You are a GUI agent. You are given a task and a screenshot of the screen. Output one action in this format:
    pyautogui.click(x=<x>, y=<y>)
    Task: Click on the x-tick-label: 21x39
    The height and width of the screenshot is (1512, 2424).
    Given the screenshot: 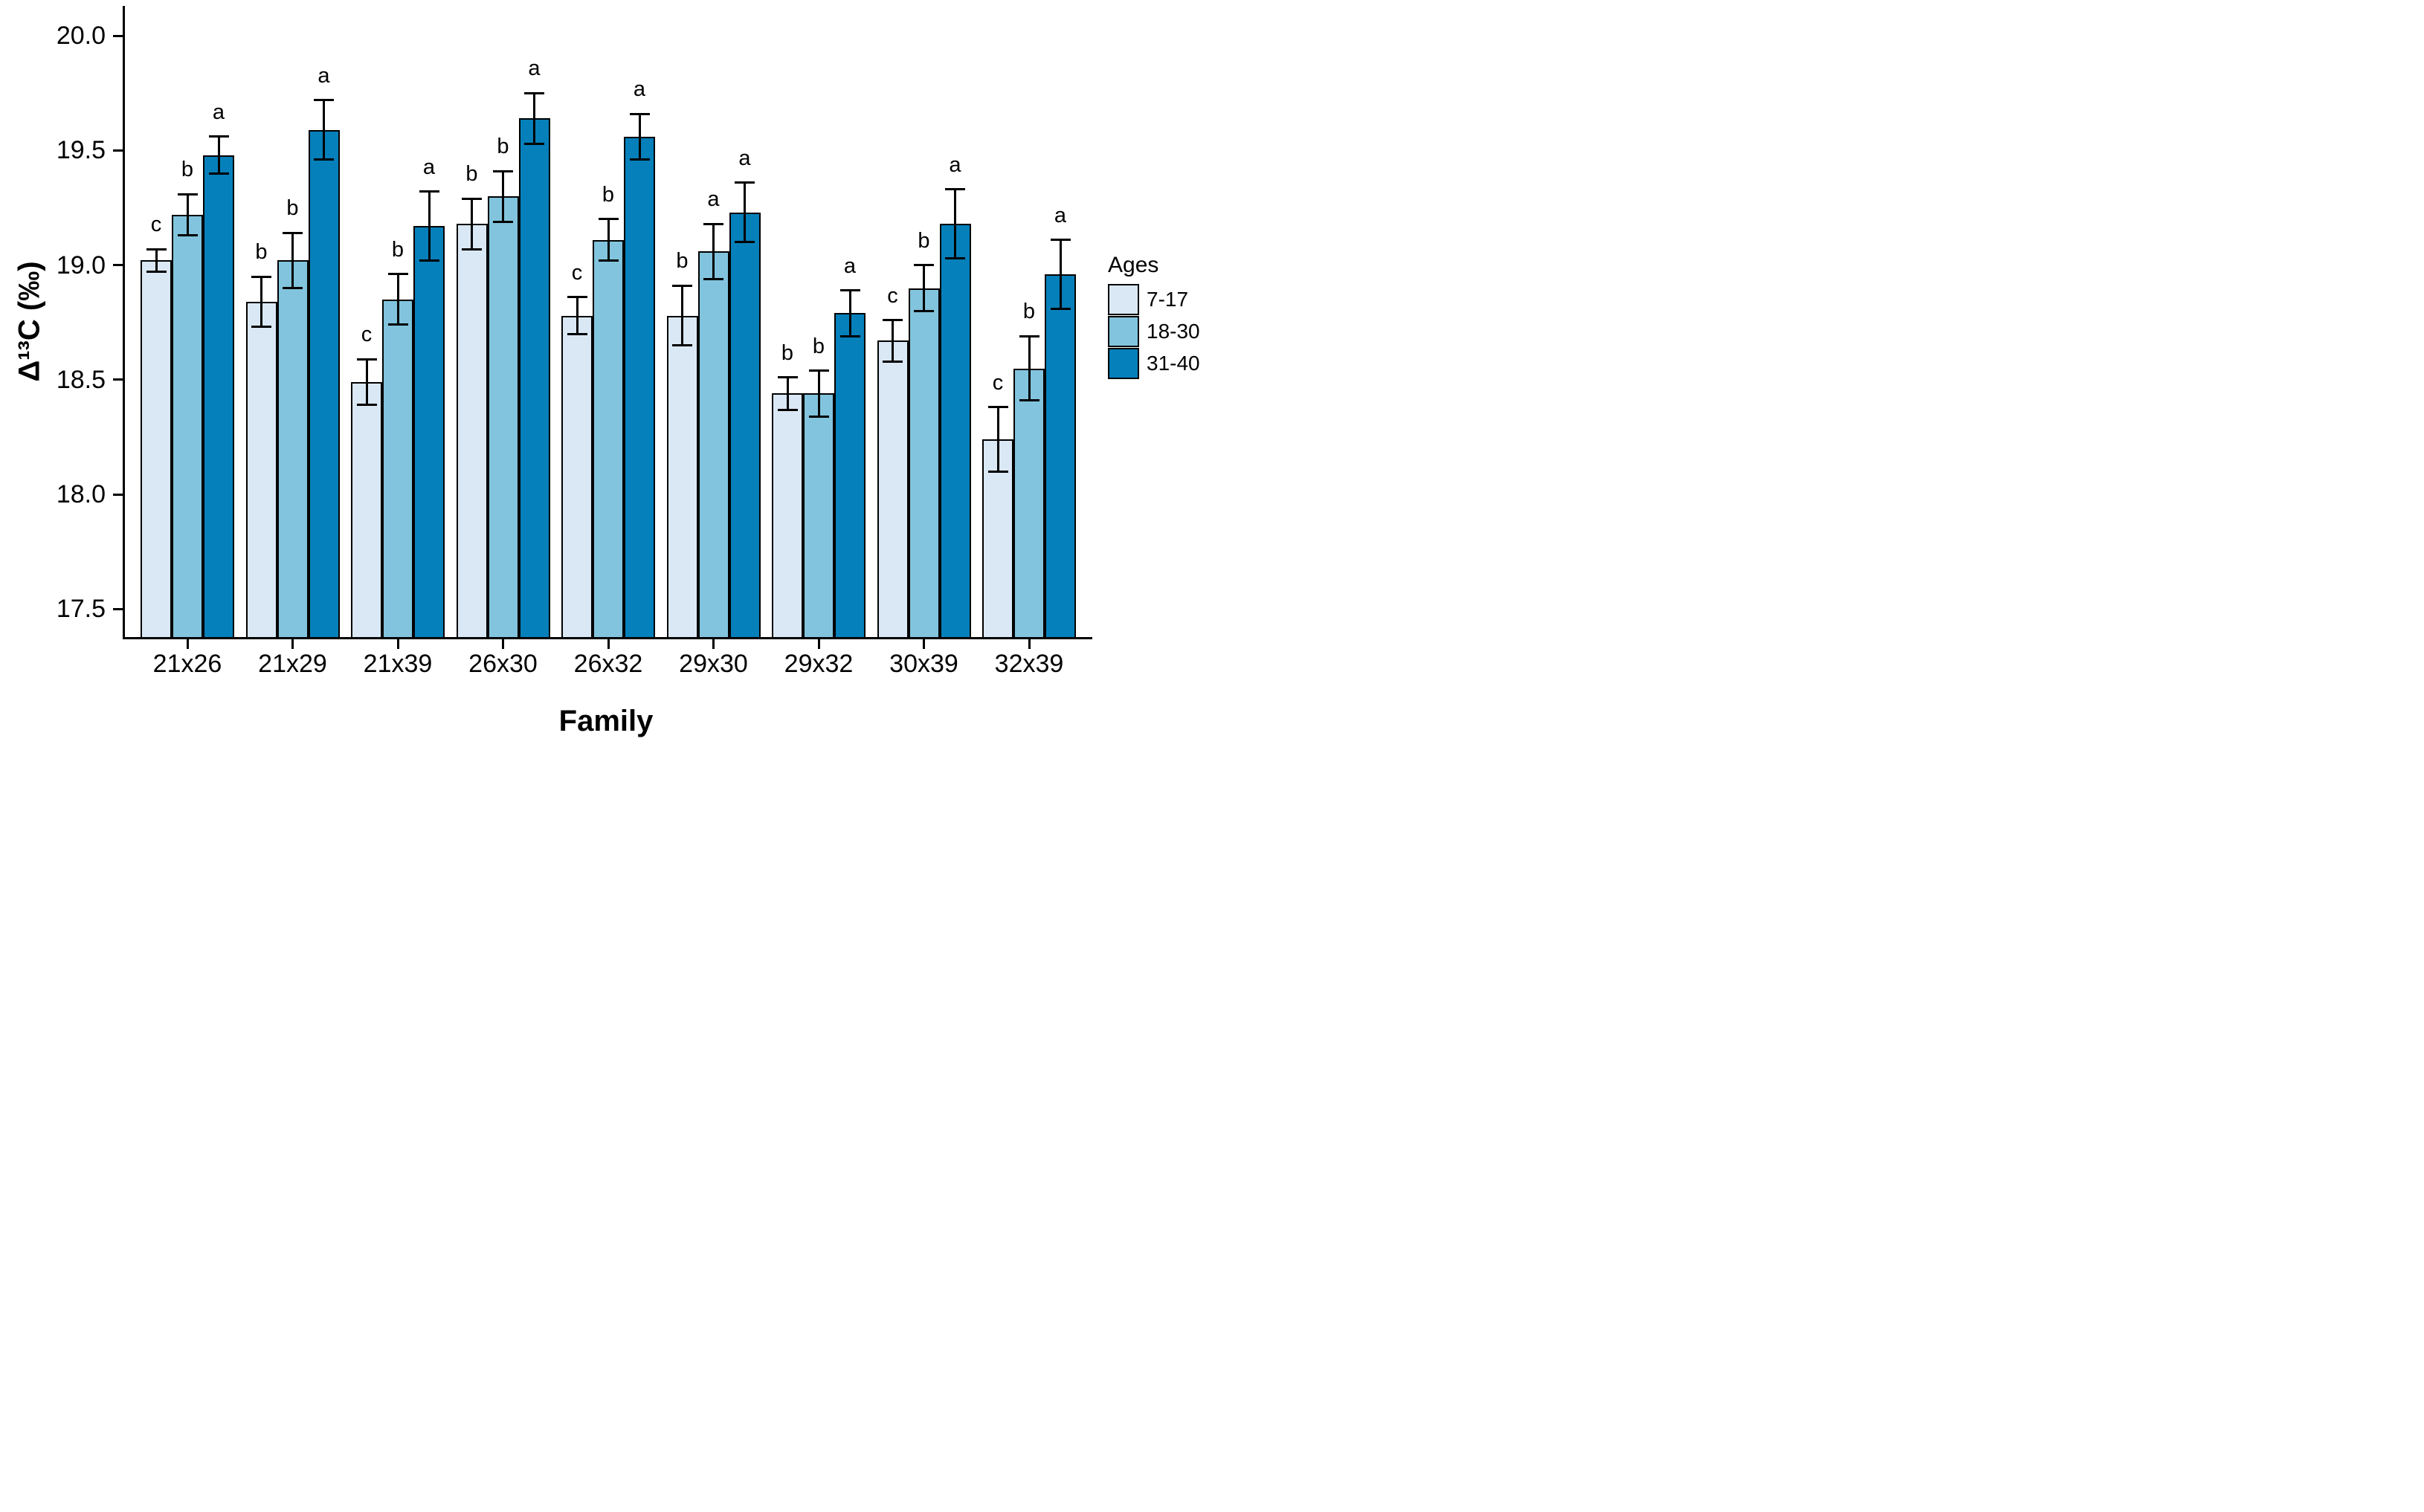 What is the action you would take?
    pyautogui.click(x=398, y=664)
    